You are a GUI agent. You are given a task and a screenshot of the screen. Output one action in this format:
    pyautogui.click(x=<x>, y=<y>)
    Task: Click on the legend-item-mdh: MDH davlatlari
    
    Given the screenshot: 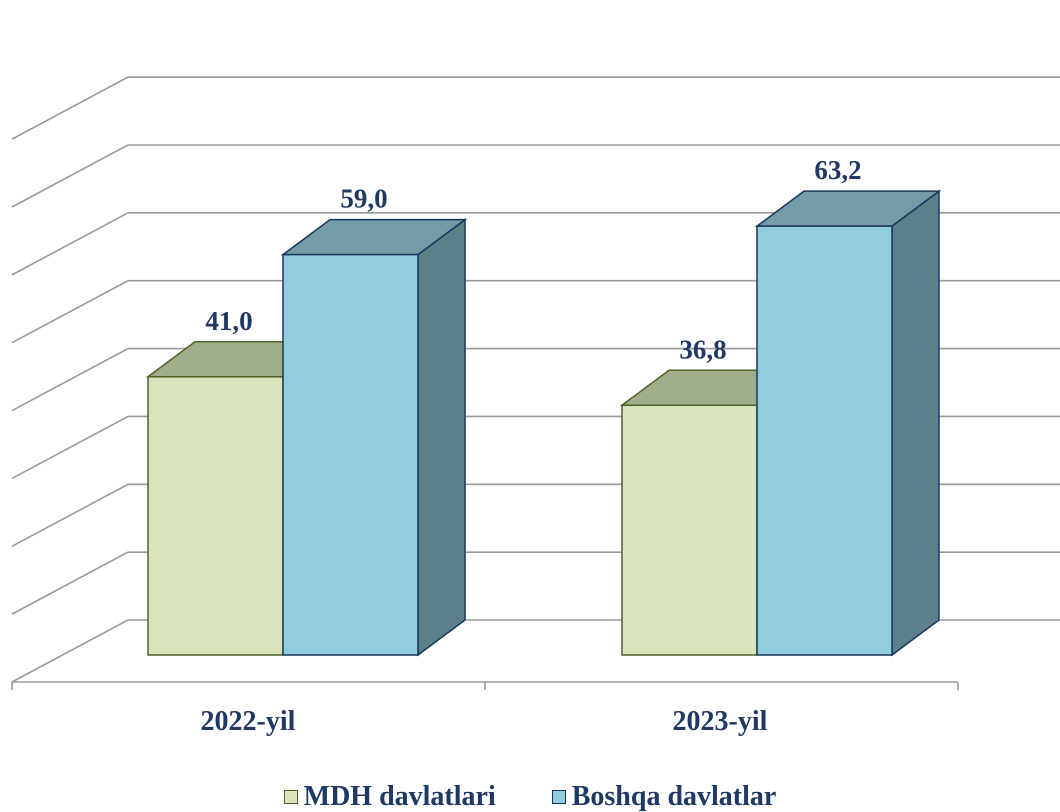 What is the action you would take?
    pyautogui.click(x=389, y=796)
    